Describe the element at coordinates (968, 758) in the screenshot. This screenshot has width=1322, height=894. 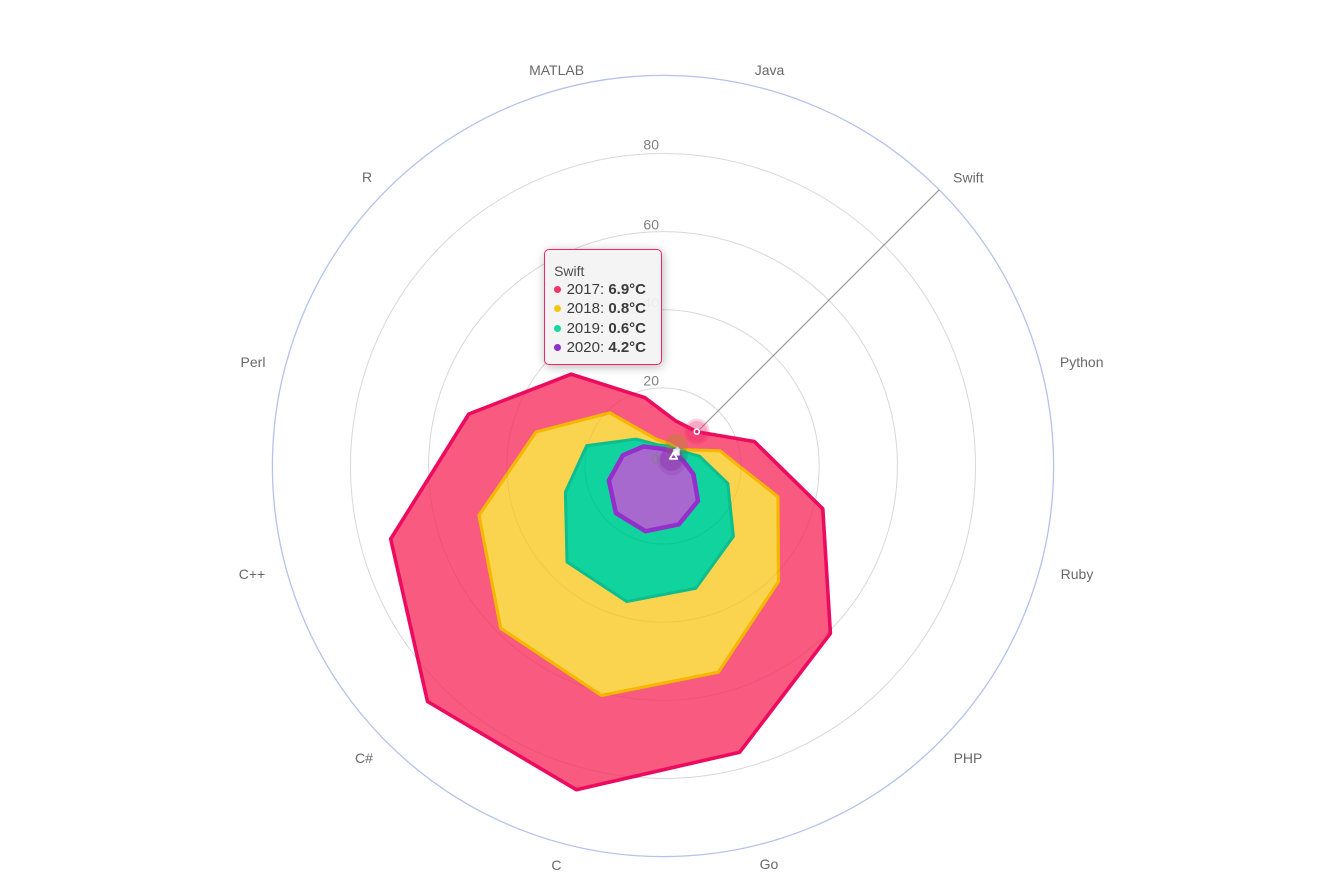
I see `svg-text: PHP` at that location.